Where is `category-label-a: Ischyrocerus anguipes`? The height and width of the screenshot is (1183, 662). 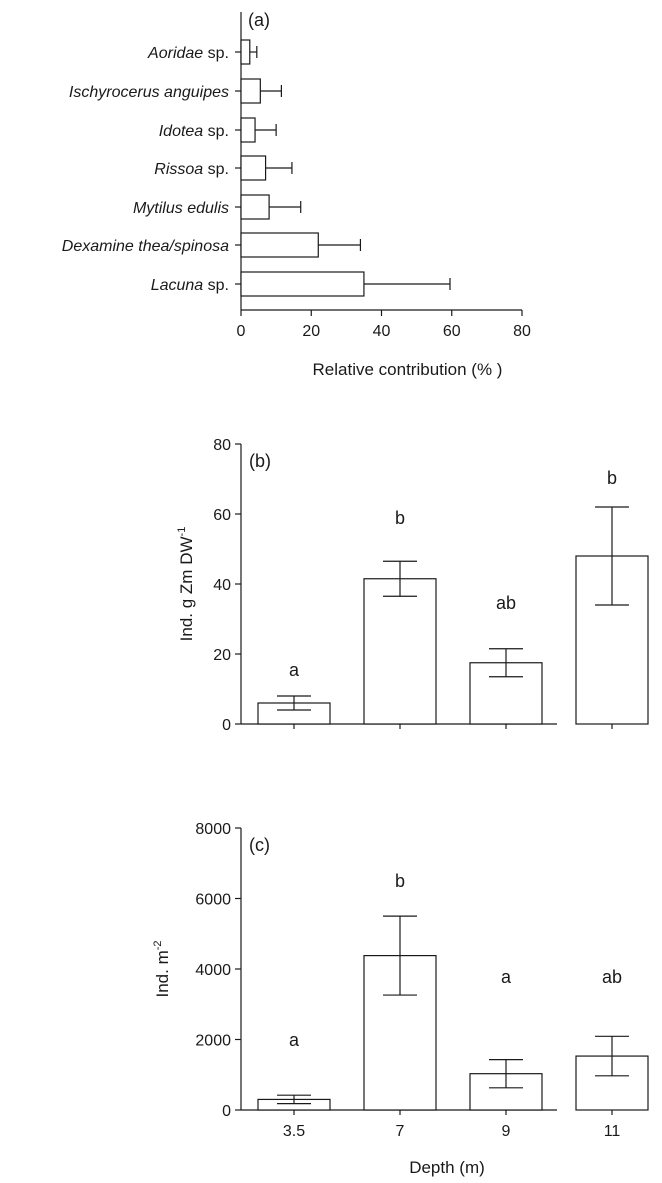
category-label-a: Ischyrocerus anguipes is located at coordinates (149, 92).